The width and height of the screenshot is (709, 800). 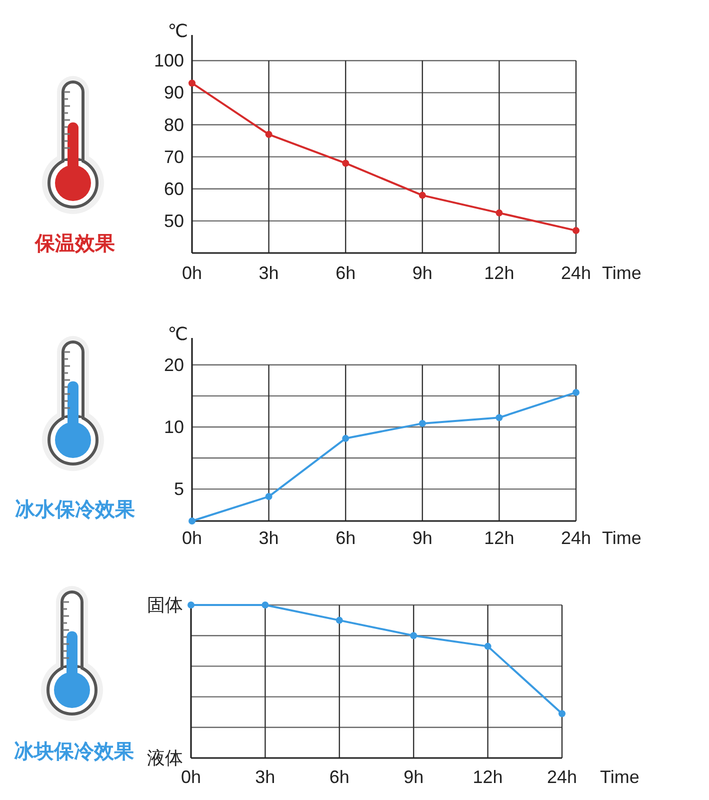 What do you see at coordinates (174, 426) in the screenshot?
I see `y-tick-label: 10` at bounding box center [174, 426].